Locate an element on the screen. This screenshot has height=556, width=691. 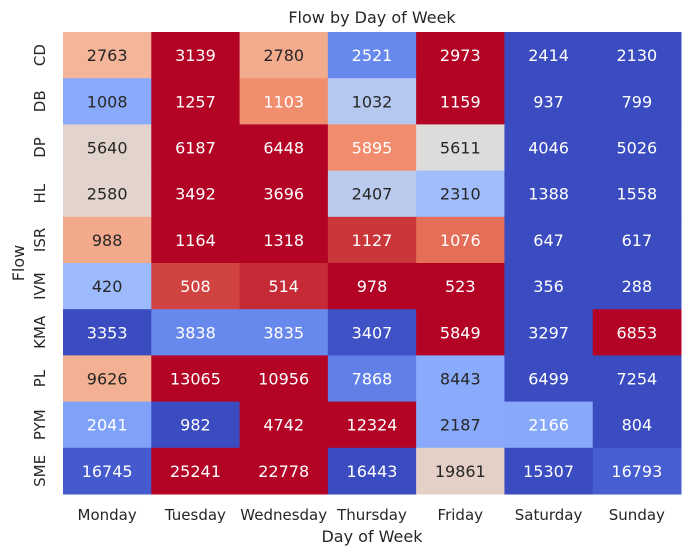
cell-value-label: 1388 is located at coordinates (548, 194).